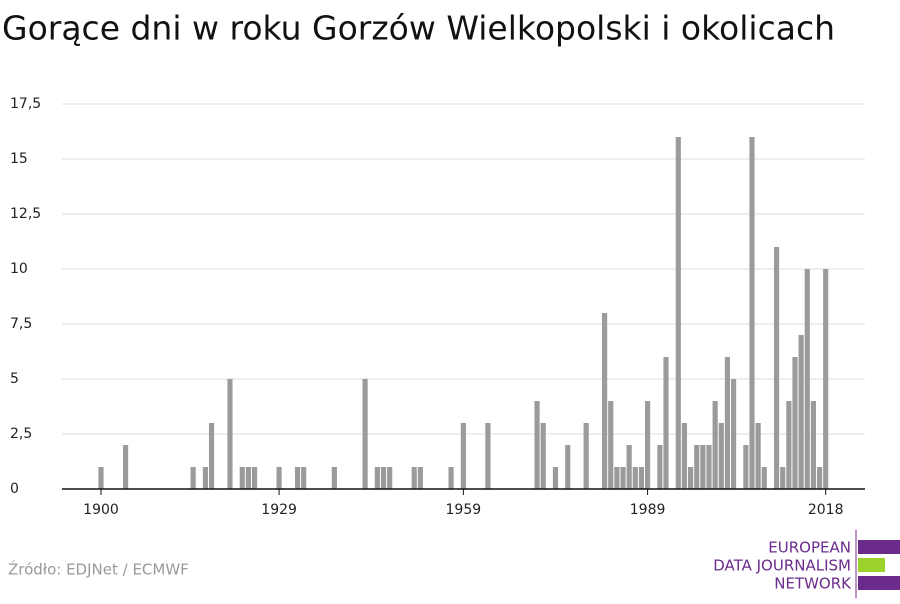 The height and width of the screenshot is (604, 900). What do you see at coordinates (19, 159) in the screenshot?
I see `y-tick-label: 15` at bounding box center [19, 159].